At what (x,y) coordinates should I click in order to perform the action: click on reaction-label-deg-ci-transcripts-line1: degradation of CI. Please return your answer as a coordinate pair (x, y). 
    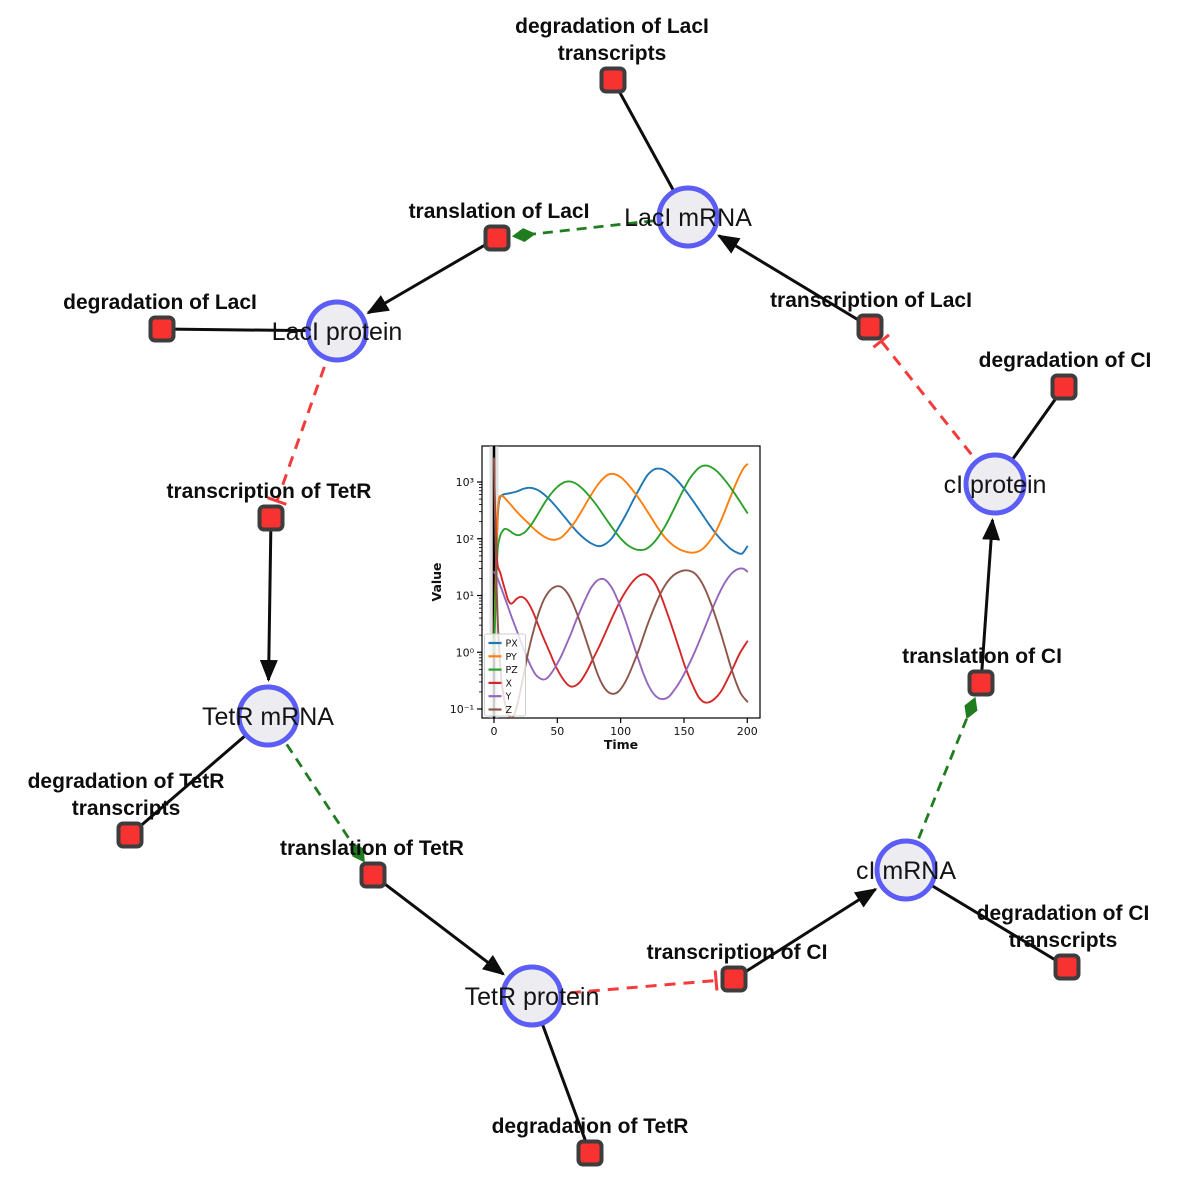
    Looking at the image, I should click on (1063, 913).